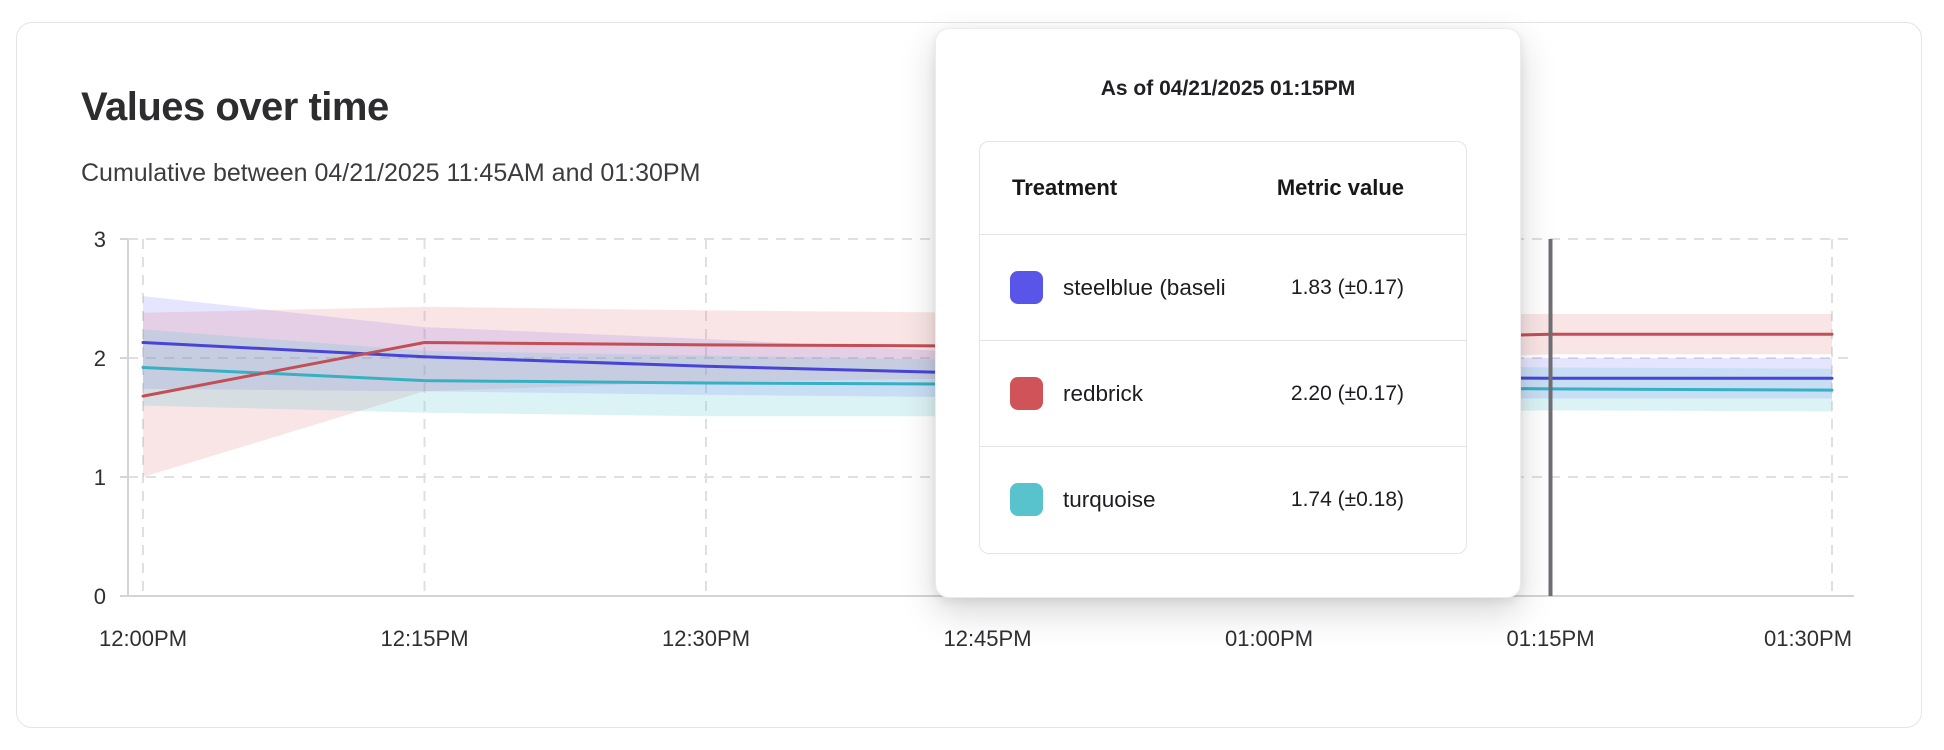 This screenshot has width=1944, height=750. Describe the element at coordinates (1026, 499) in the screenshot. I see `treatment-swatch-turquoise` at that location.